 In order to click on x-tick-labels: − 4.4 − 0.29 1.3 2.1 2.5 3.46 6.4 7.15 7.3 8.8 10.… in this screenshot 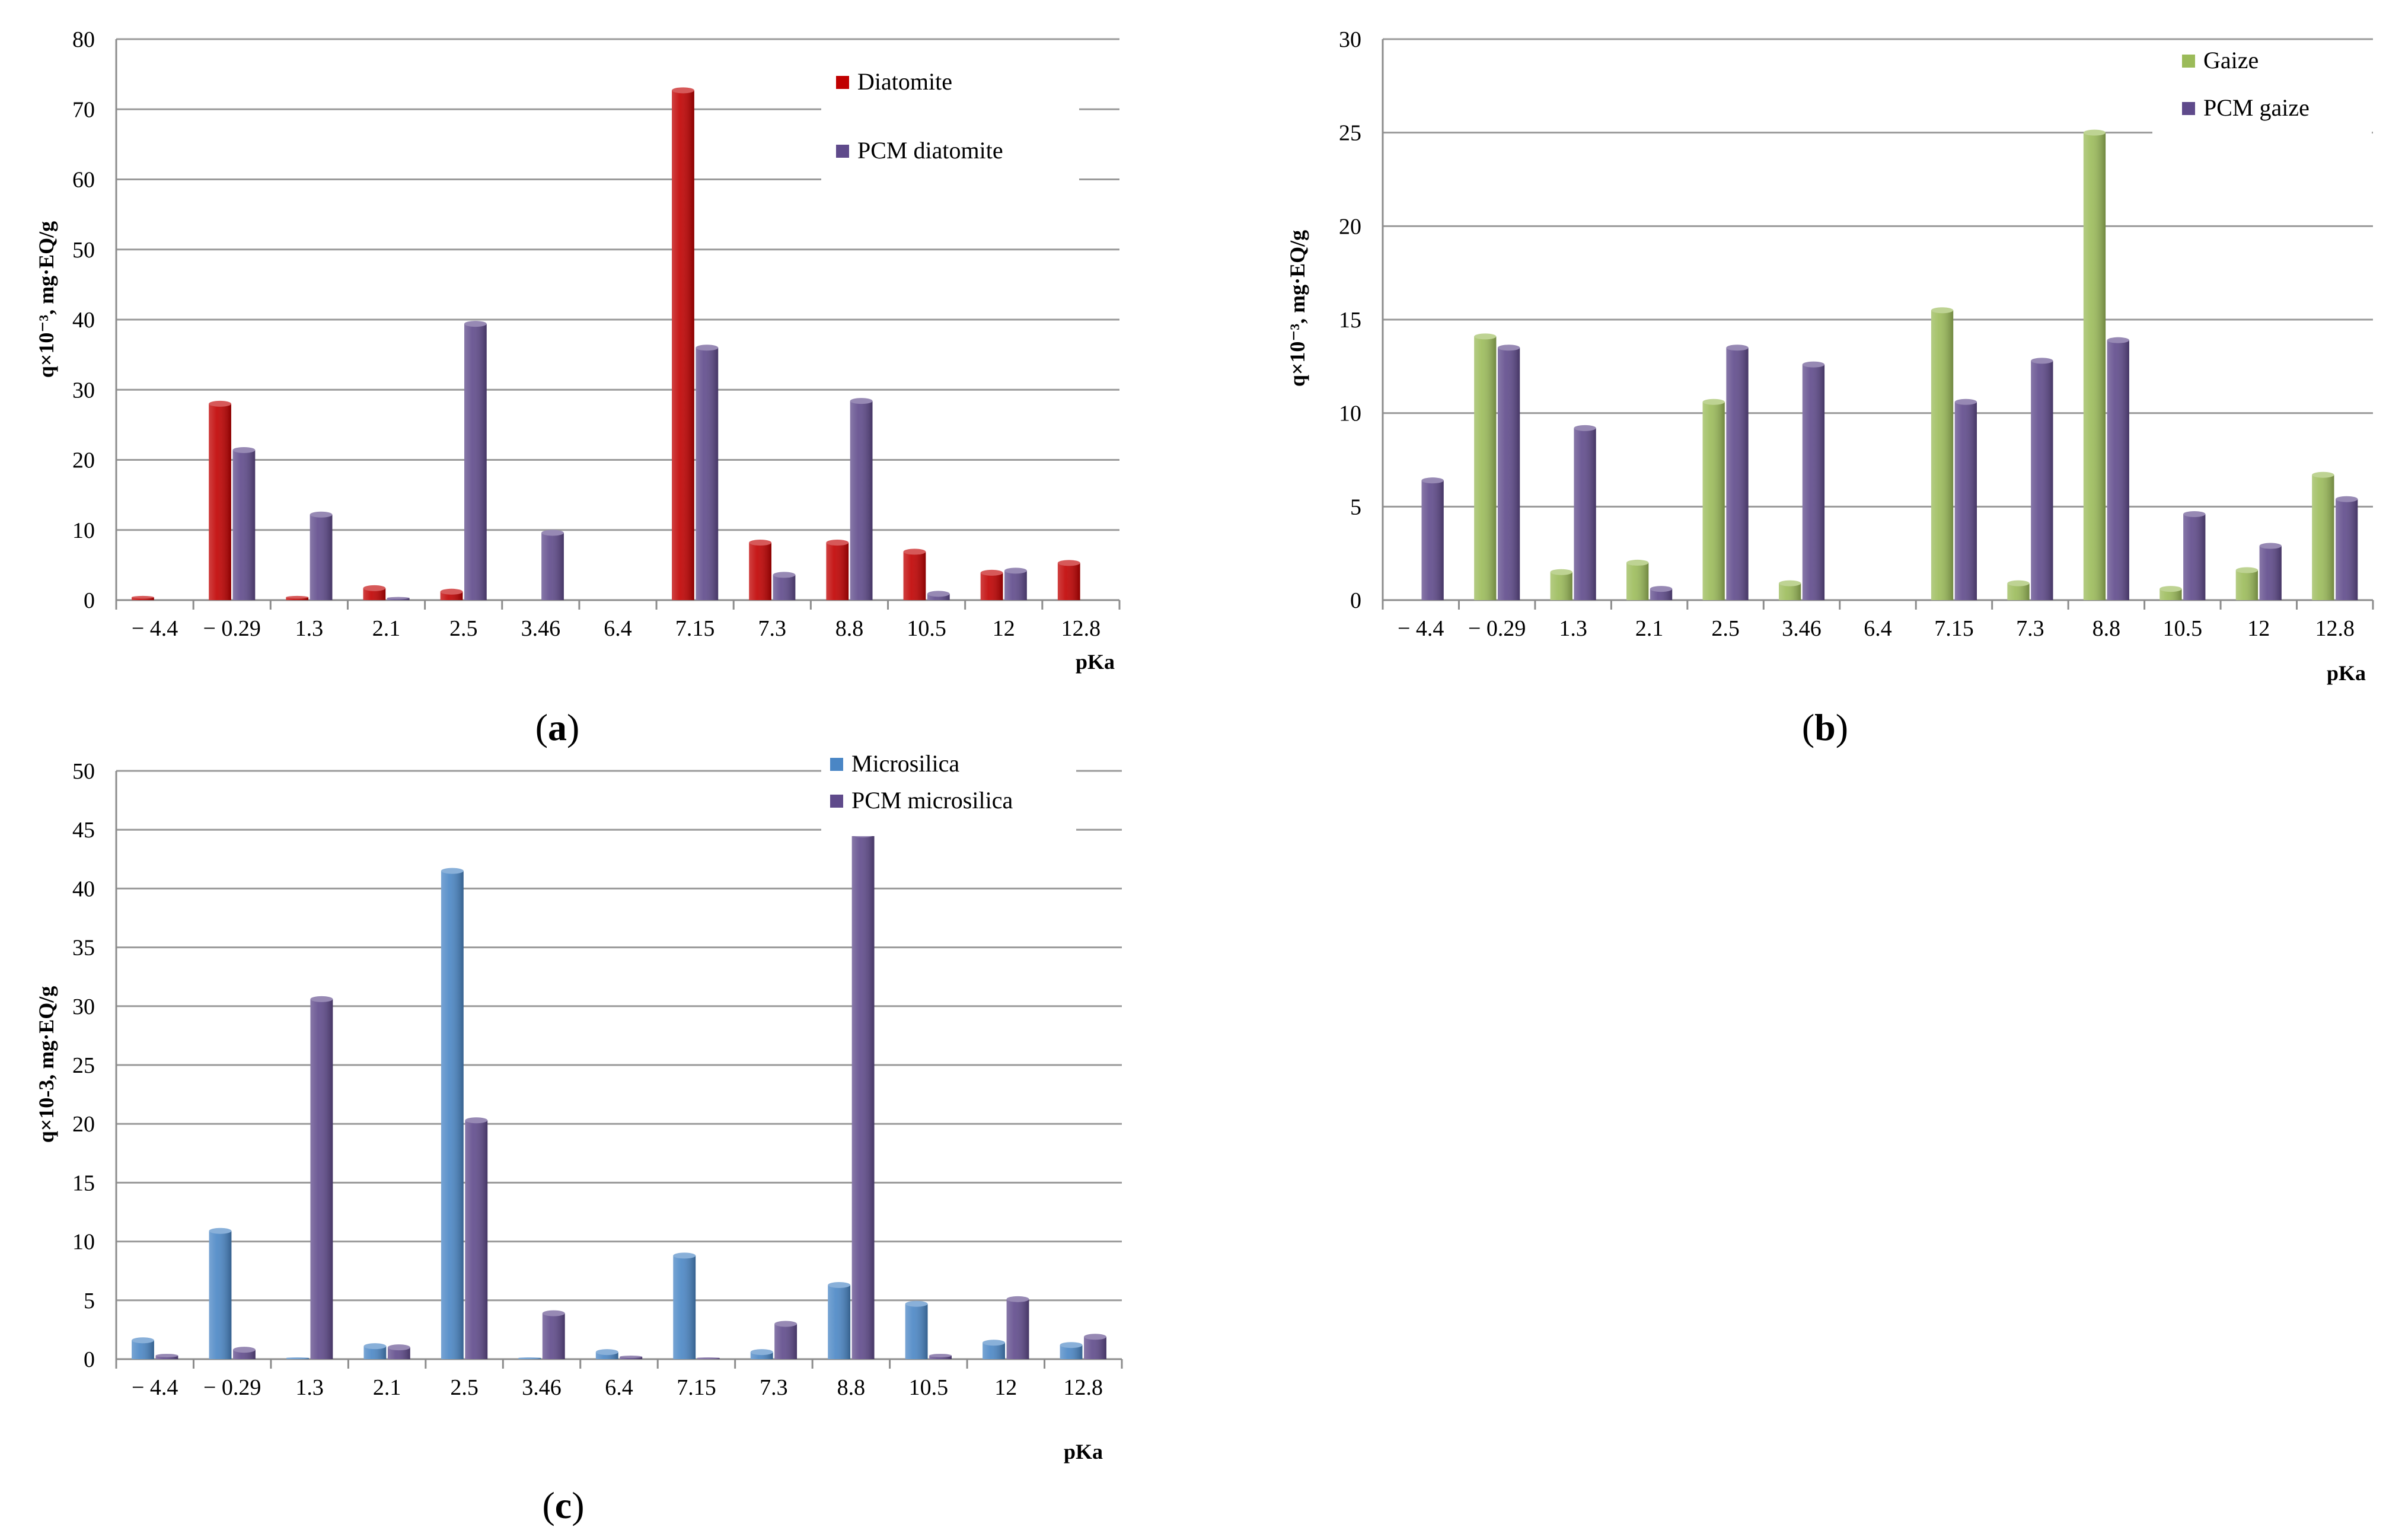, I will do `click(1877, 628)`.